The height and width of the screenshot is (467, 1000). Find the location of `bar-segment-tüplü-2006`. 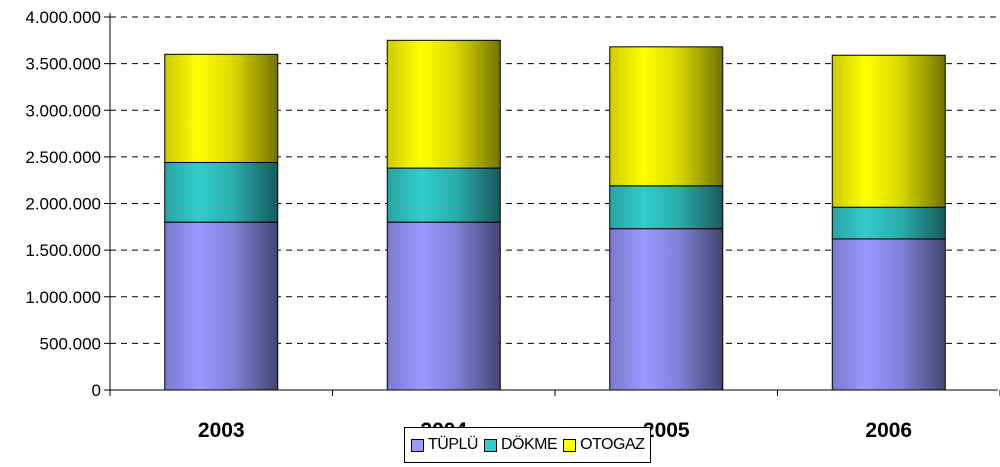

bar-segment-tüplü-2006 is located at coordinates (888, 314).